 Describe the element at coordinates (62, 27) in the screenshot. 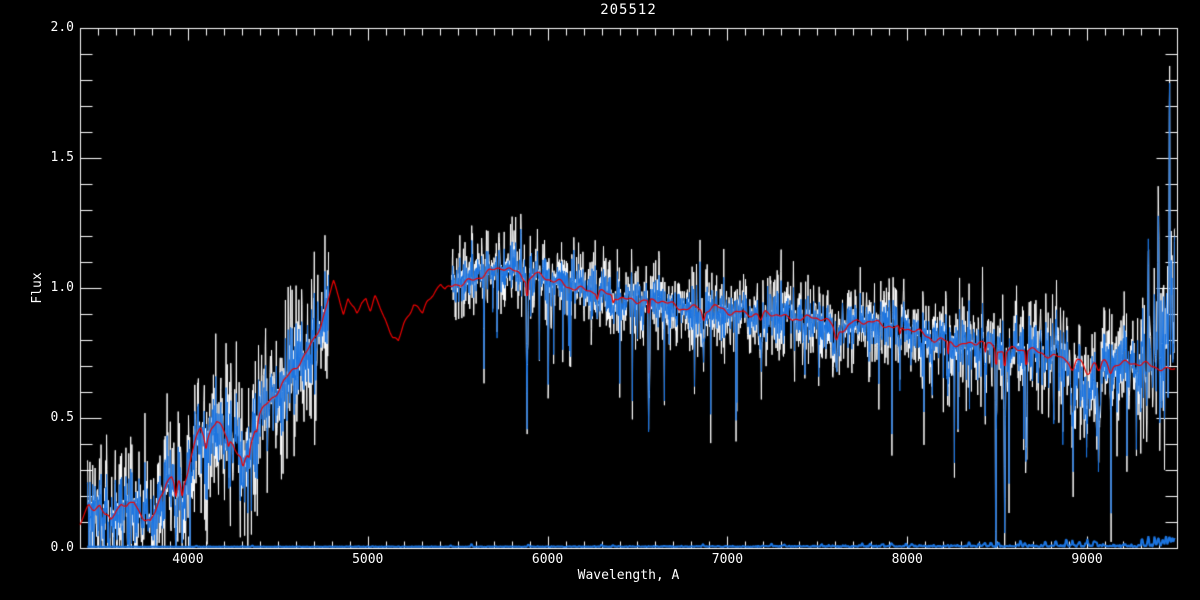

I see `y-tick-label: 2.0` at that location.